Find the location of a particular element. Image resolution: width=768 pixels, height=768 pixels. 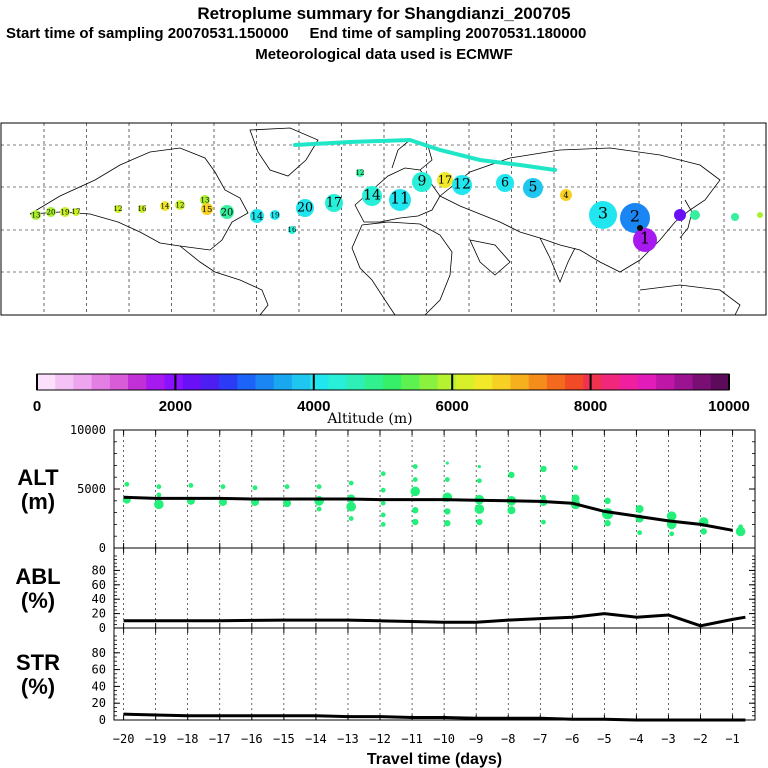

x-tick-label: −7 is located at coordinates (540, 739).